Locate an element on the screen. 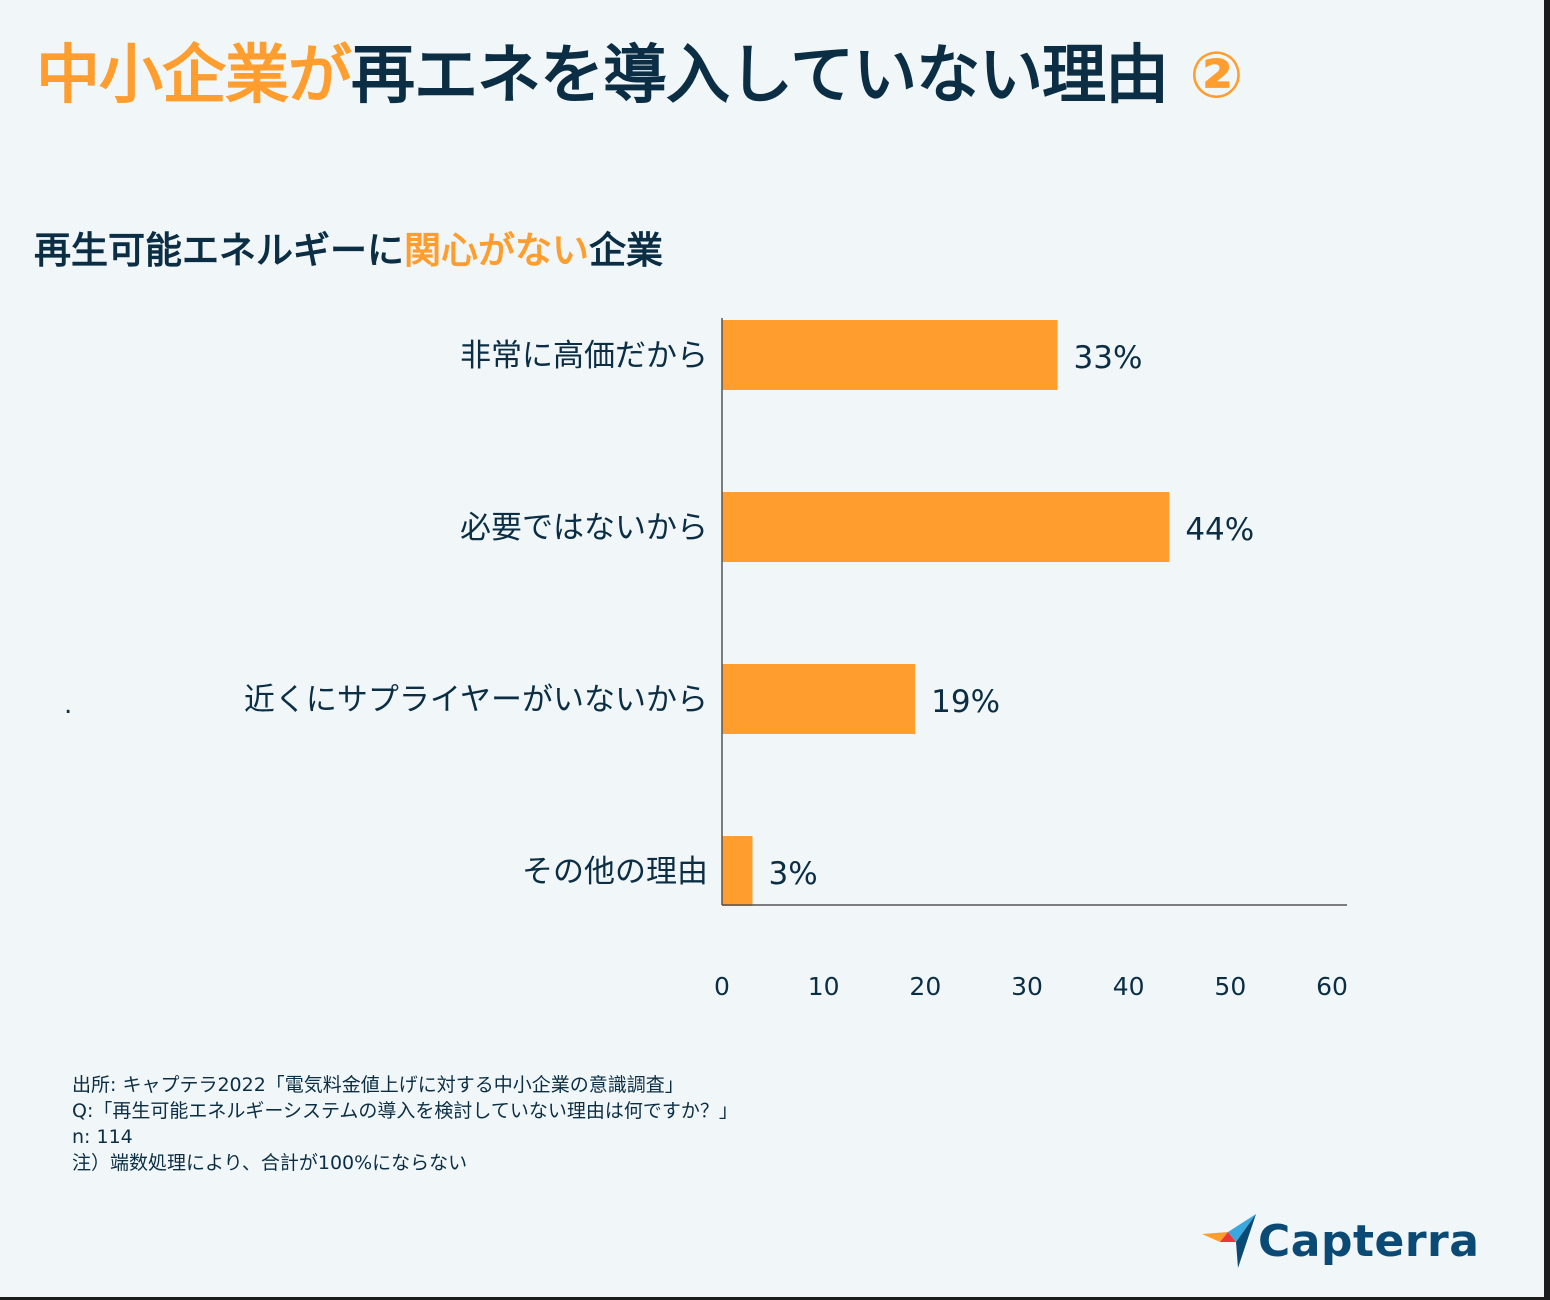  note-rounding: 注）端数処理により、合計が100%にならない is located at coordinates (270, 1163).